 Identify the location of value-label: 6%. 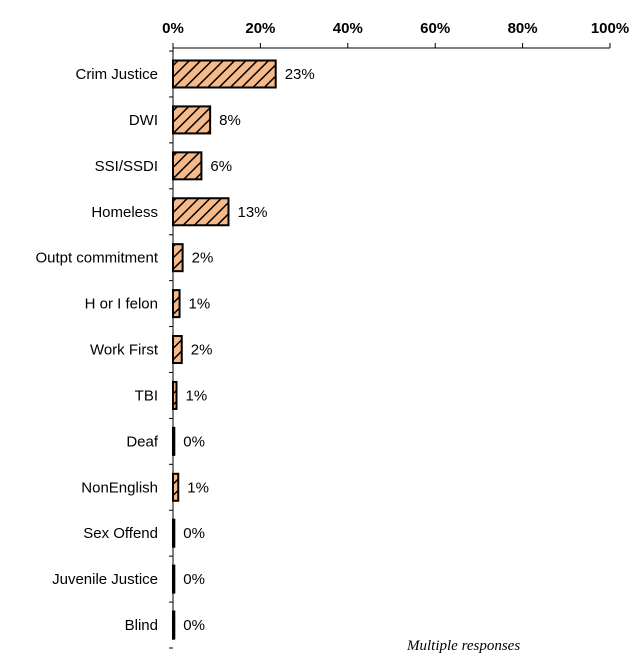
(221, 166).